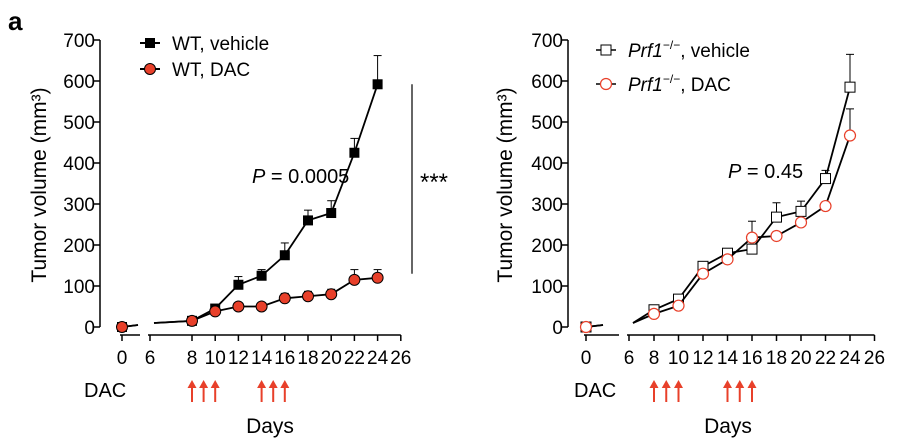 The width and height of the screenshot is (900, 447). What do you see at coordinates (673, 67) in the screenshot?
I see `chart-right-legend: Prf1−/−, vehicle Prf1−/−, DAC` at bounding box center [673, 67].